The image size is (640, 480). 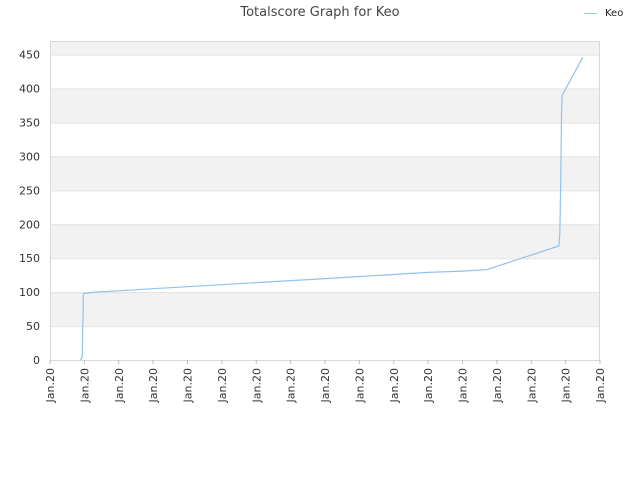 What do you see at coordinates (614, 13) in the screenshot?
I see `legend-label: Keo` at bounding box center [614, 13].